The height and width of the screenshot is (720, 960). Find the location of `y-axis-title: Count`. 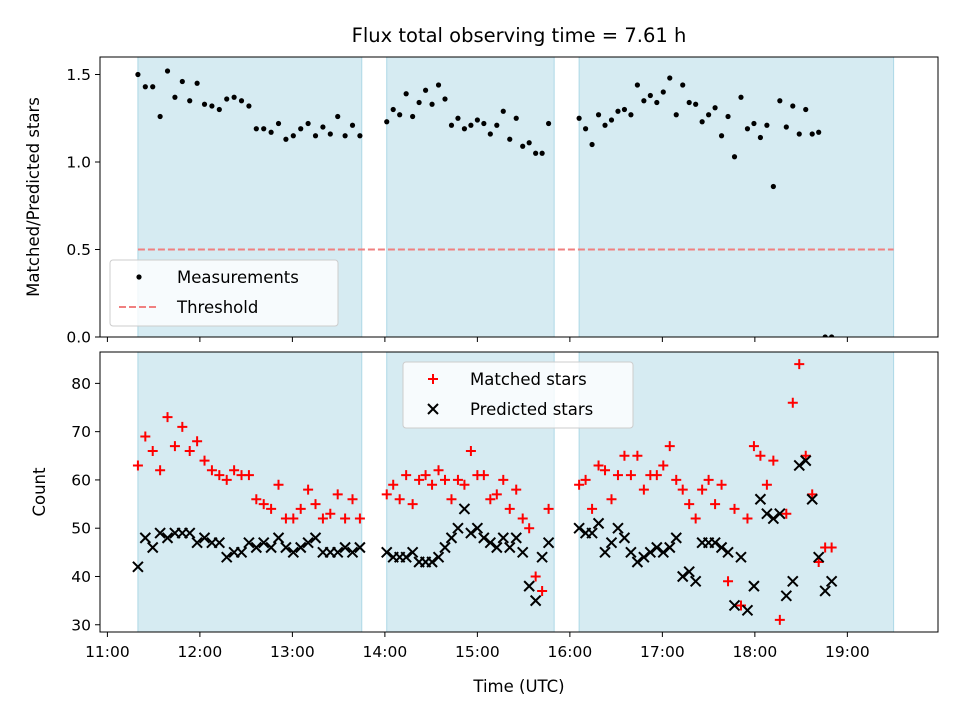

y-axis-title: Count is located at coordinates (39, 492).